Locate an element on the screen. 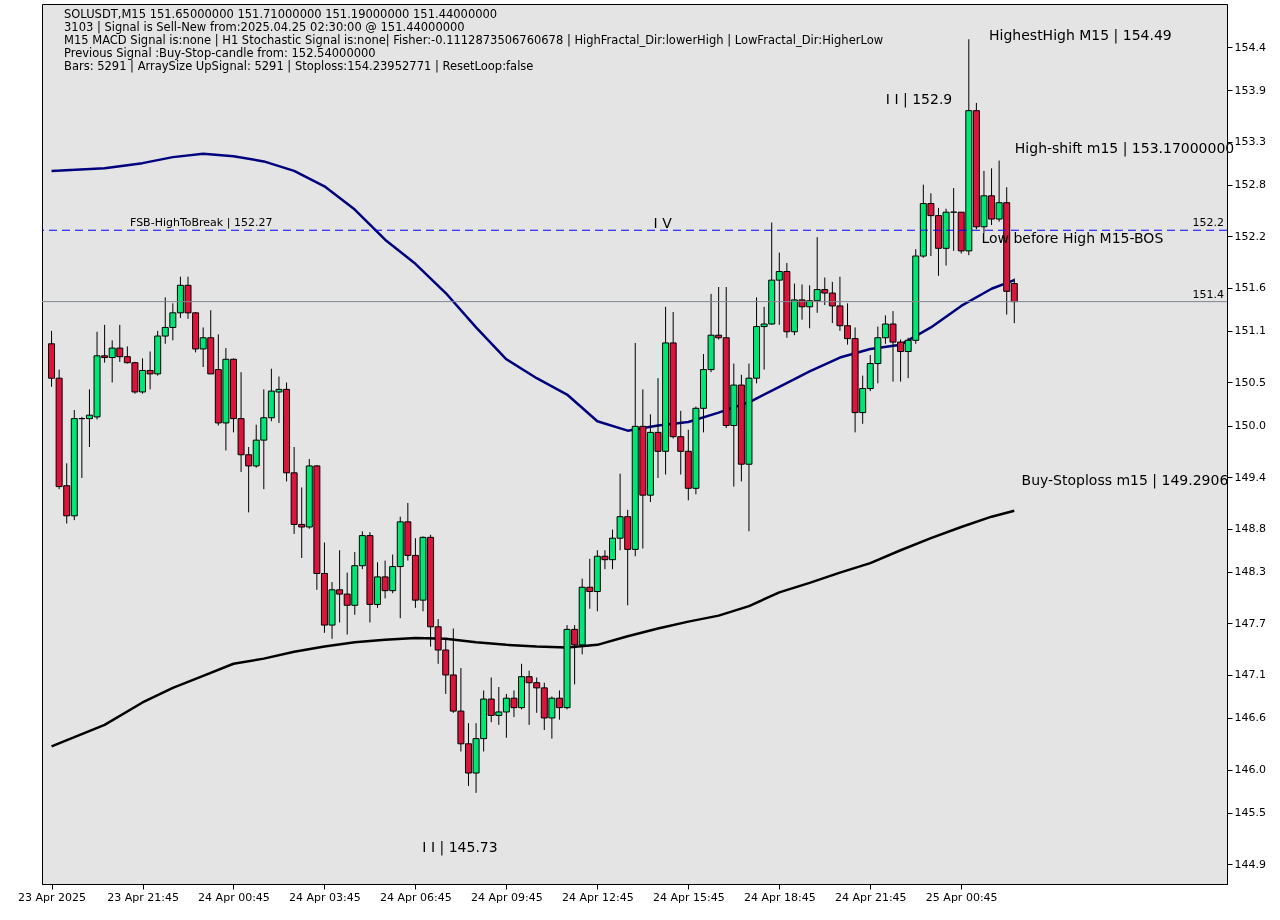 Image resolution: width=1280 pixels, height=920 pixels. x-tick-label: 24 Apr 03:45 is located at coordinates (325, 897).